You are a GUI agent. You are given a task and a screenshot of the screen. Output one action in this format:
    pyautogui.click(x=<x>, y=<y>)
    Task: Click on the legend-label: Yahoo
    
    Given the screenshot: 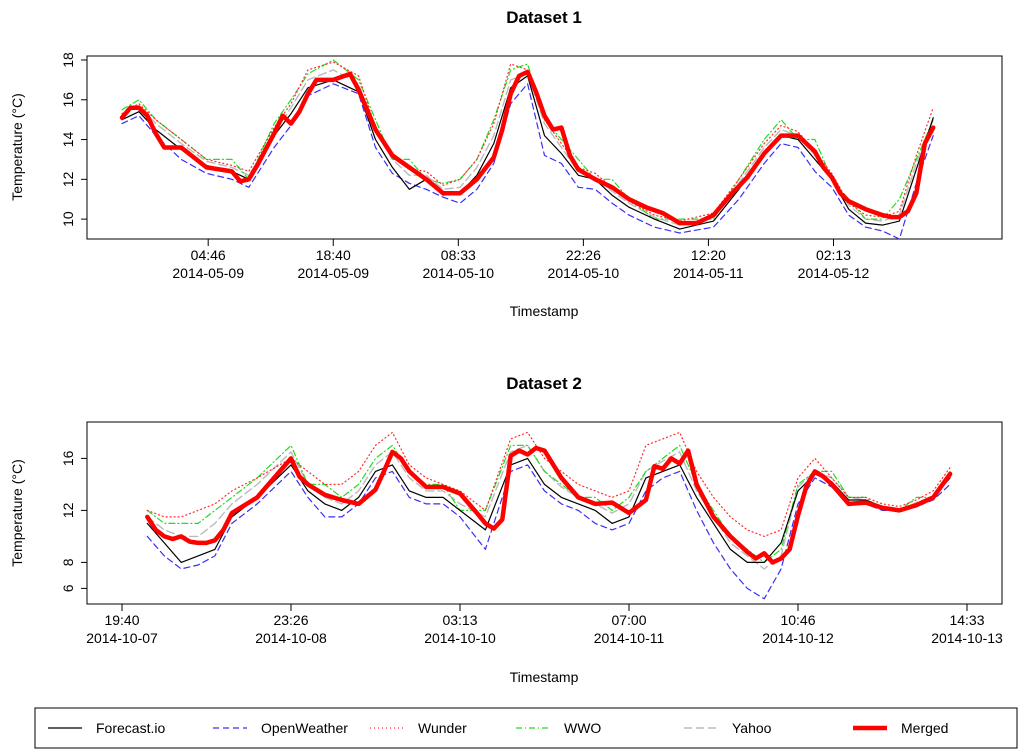 What is the action you would take?
    pyautogui.click(x=752, y=728)
    